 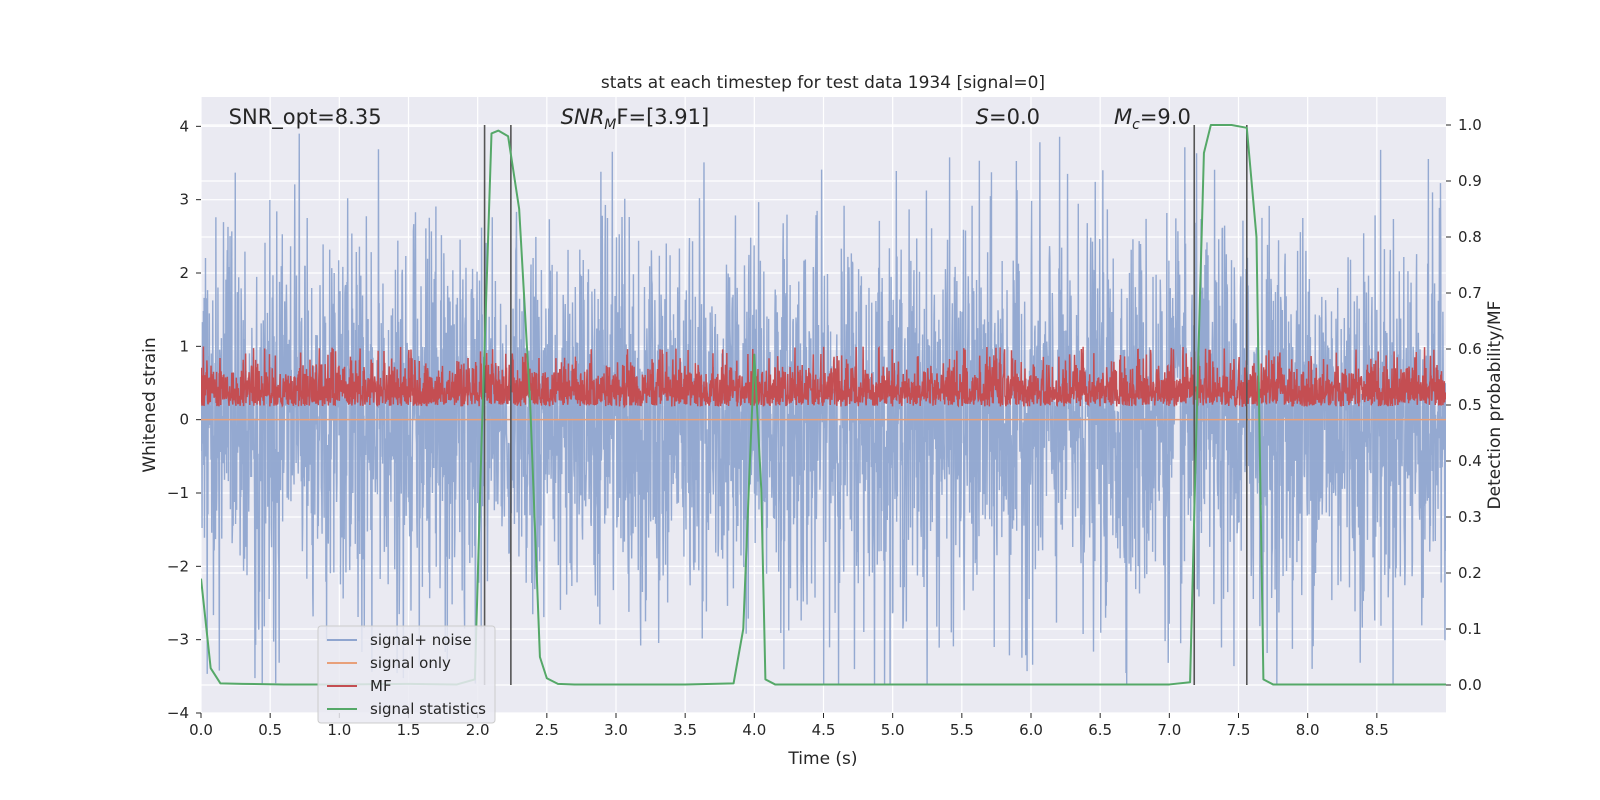 I want to click on x-axis-label: Time (s), so click(x=822, y=759).